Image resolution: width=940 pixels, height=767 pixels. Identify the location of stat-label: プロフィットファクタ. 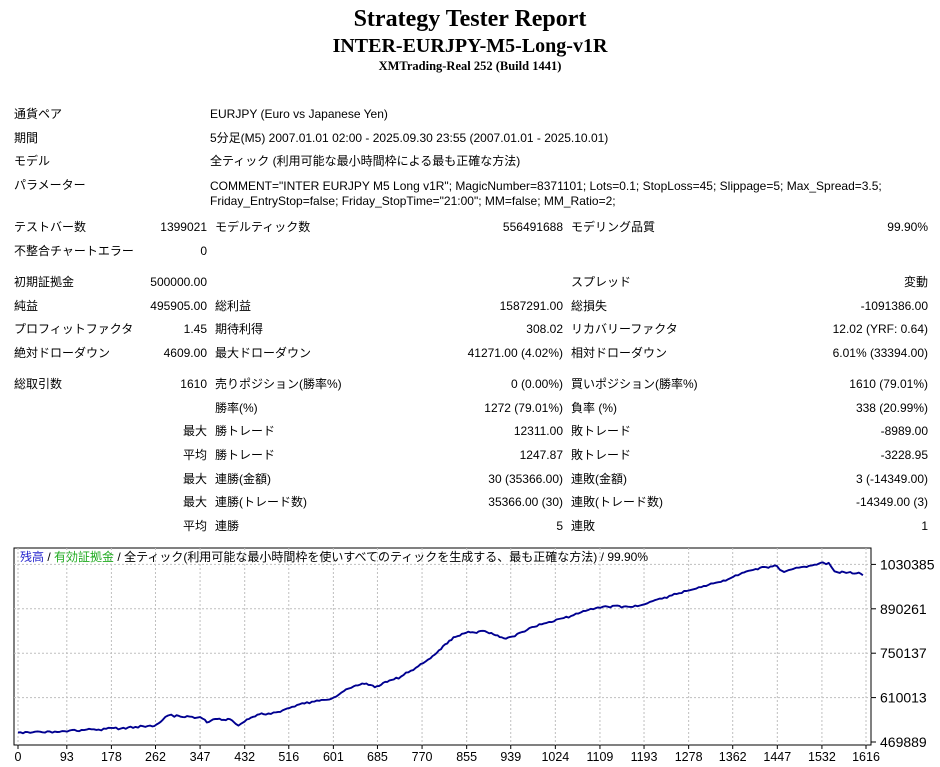
(74, 329).